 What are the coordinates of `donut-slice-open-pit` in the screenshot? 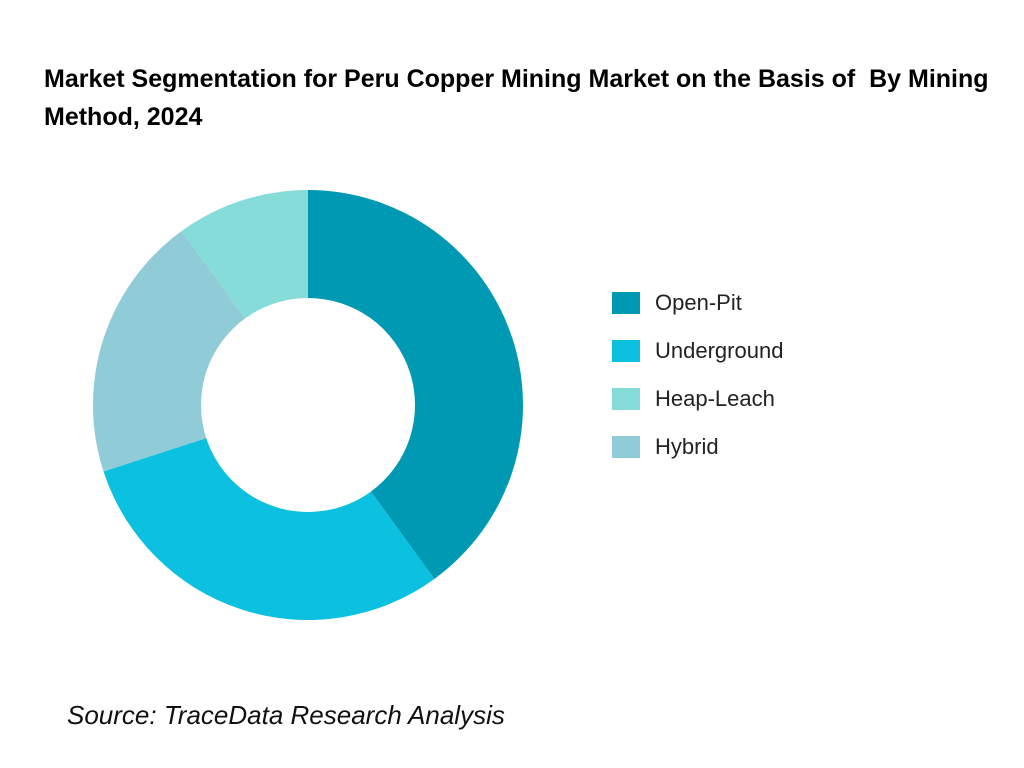 It's located at (416, 384).